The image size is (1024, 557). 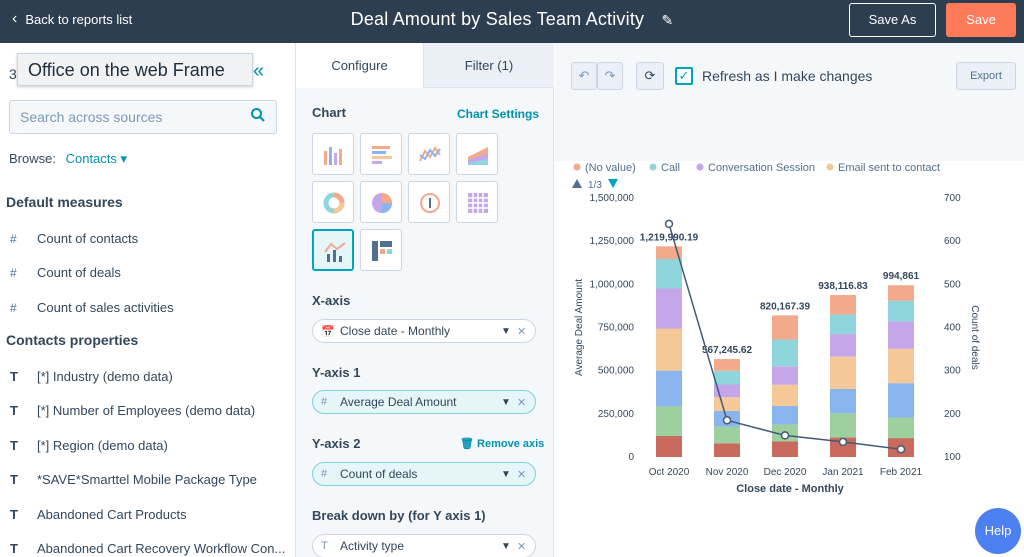 I want to click on pivot-table-icon, so click(x=382, y=251).